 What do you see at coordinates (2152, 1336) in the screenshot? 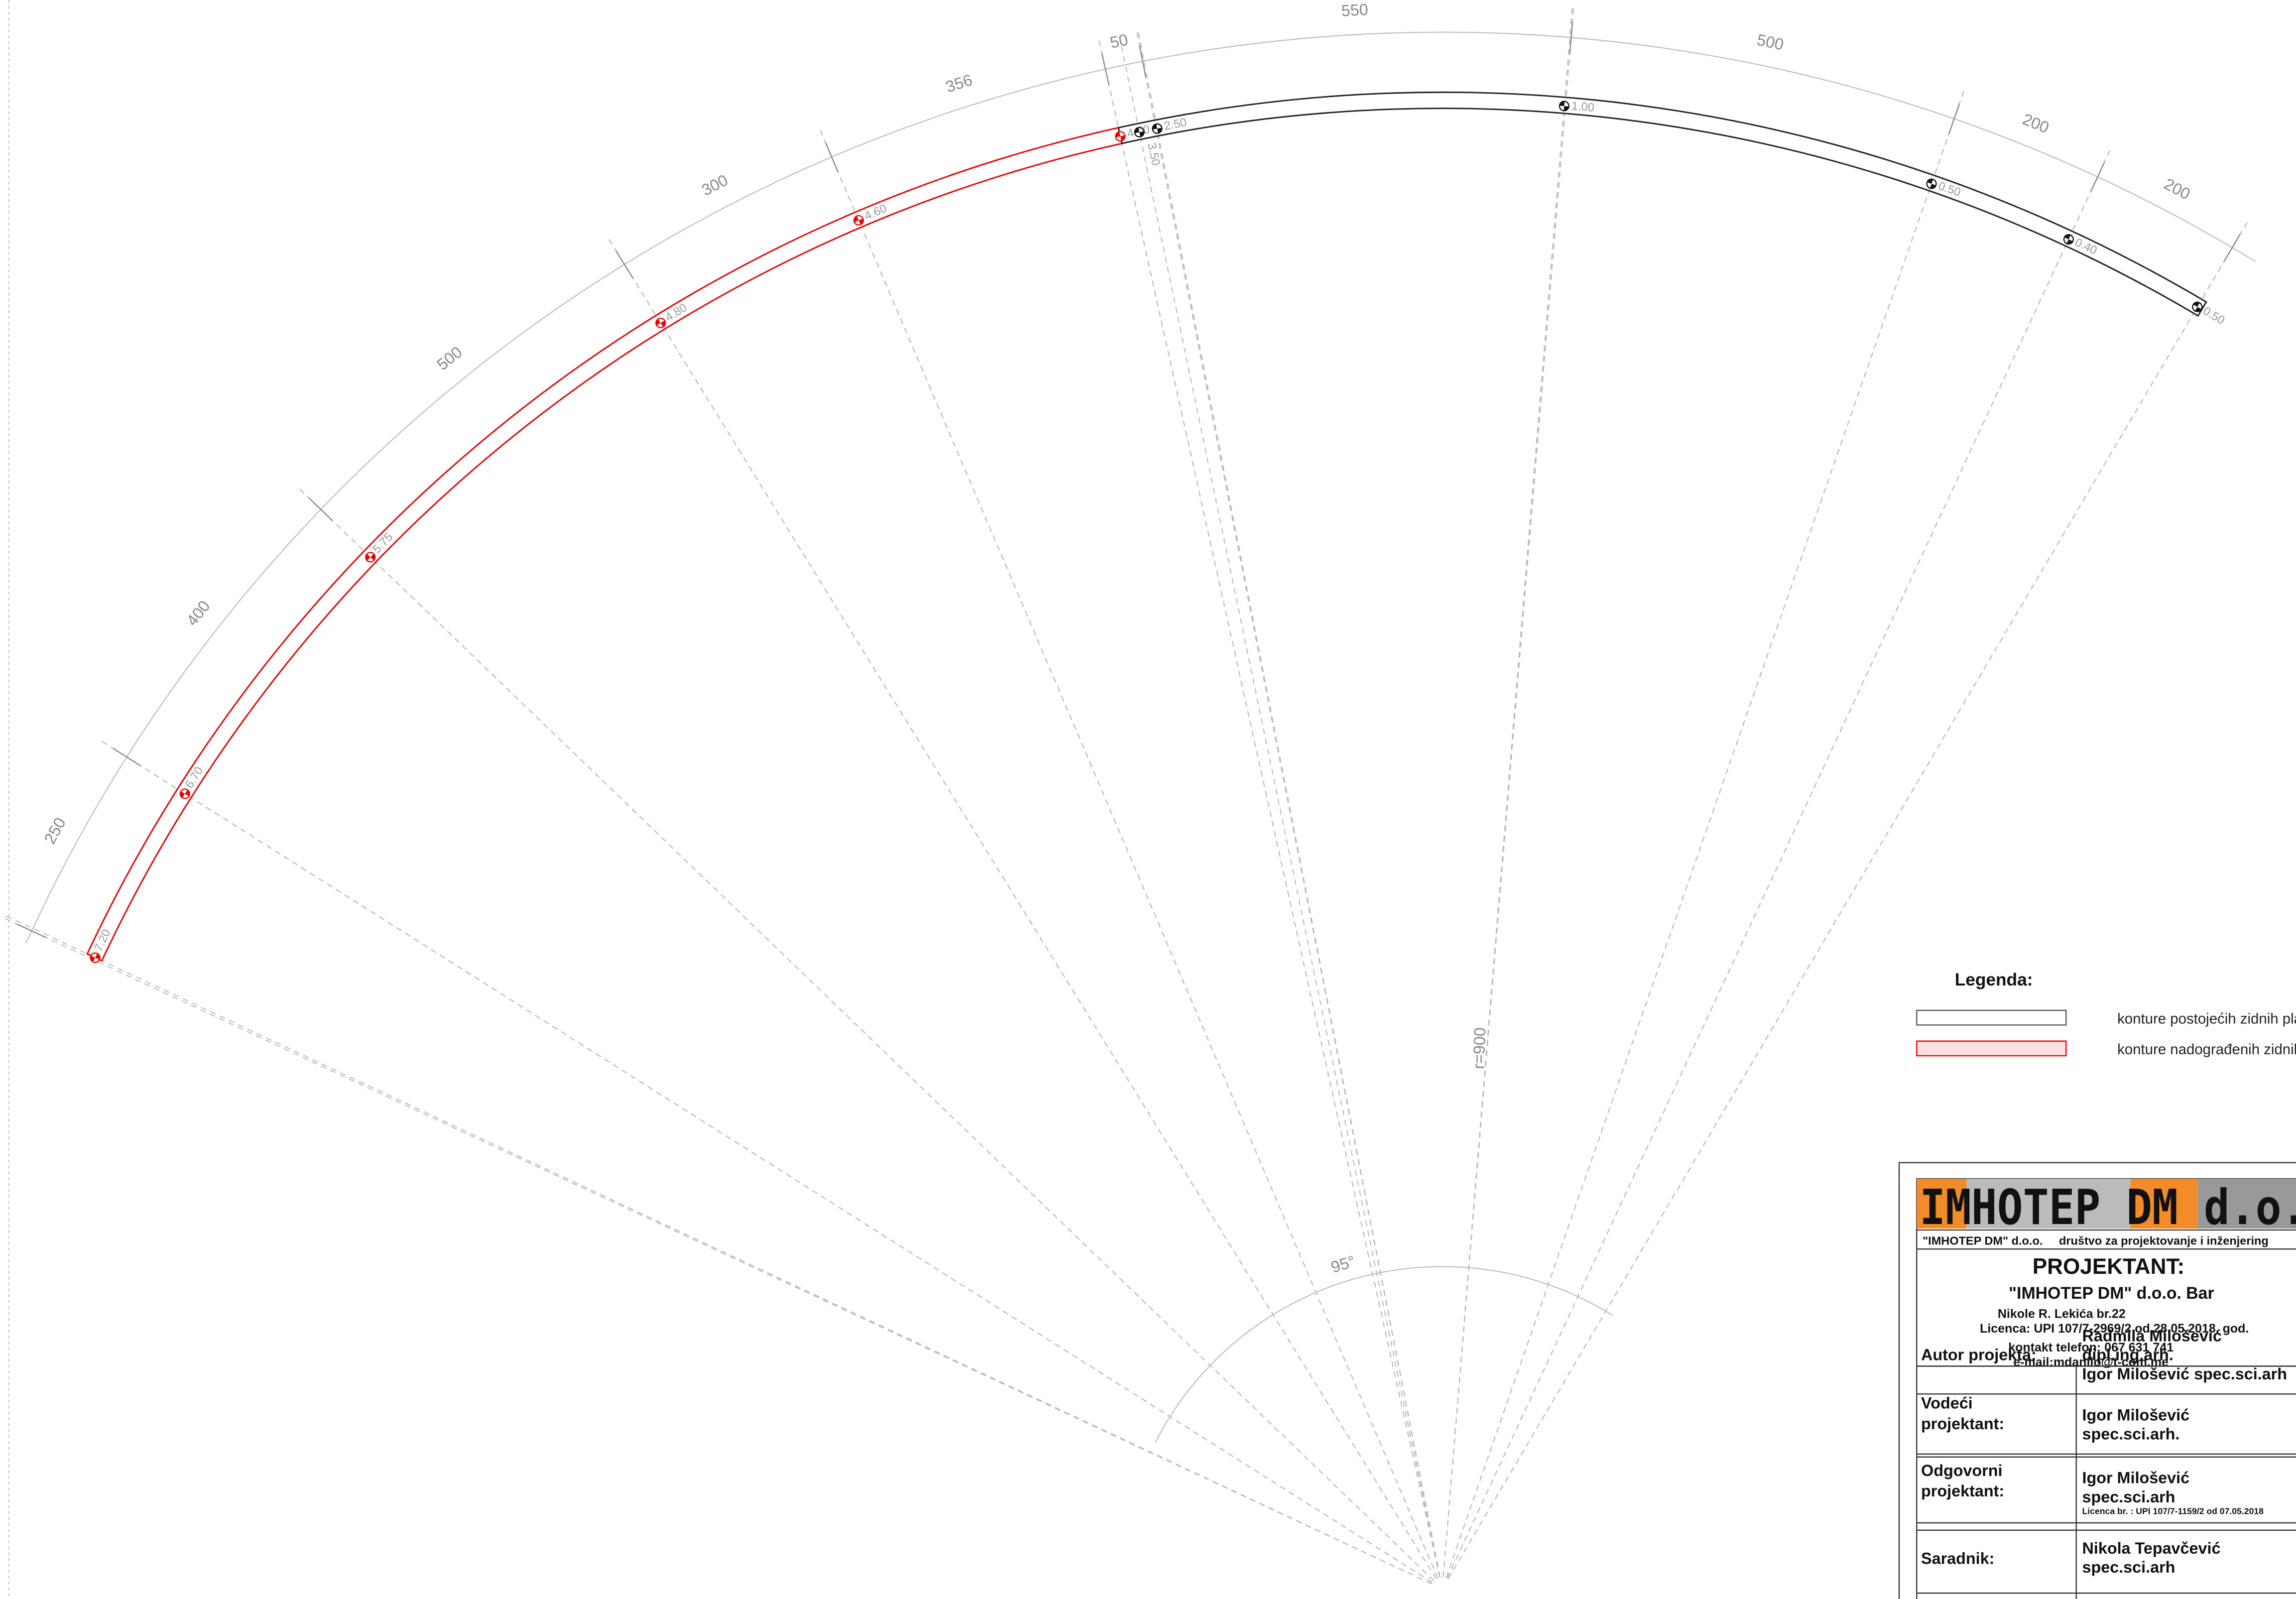
I see `row-value: Radmila Milošević` at bounding box center [2152, 1336].